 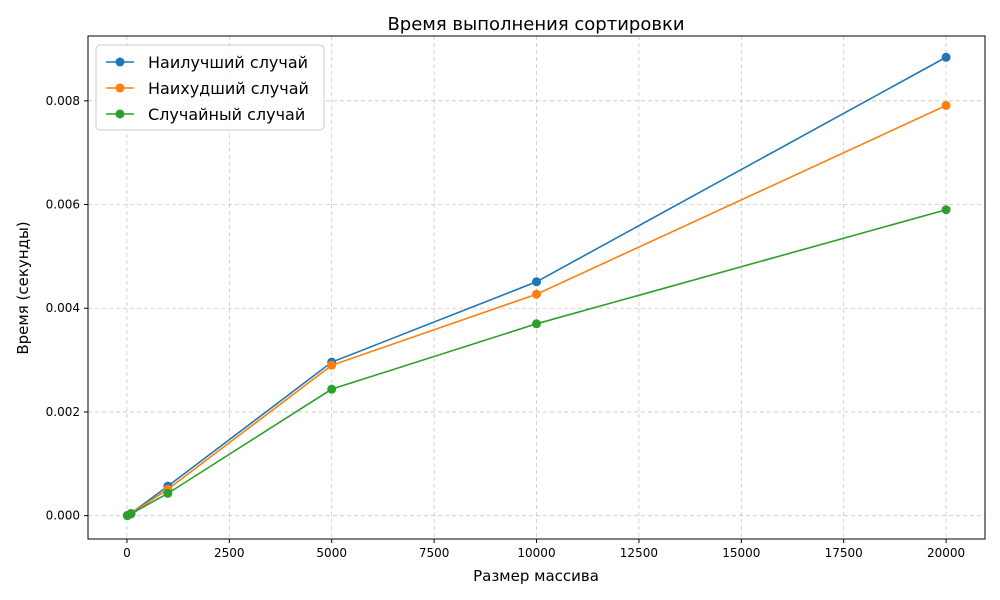 What do you see at coordinates (434, 553) in the screenshot?
I see `x-tick-label: 7500` at bounding box center [434, 553].